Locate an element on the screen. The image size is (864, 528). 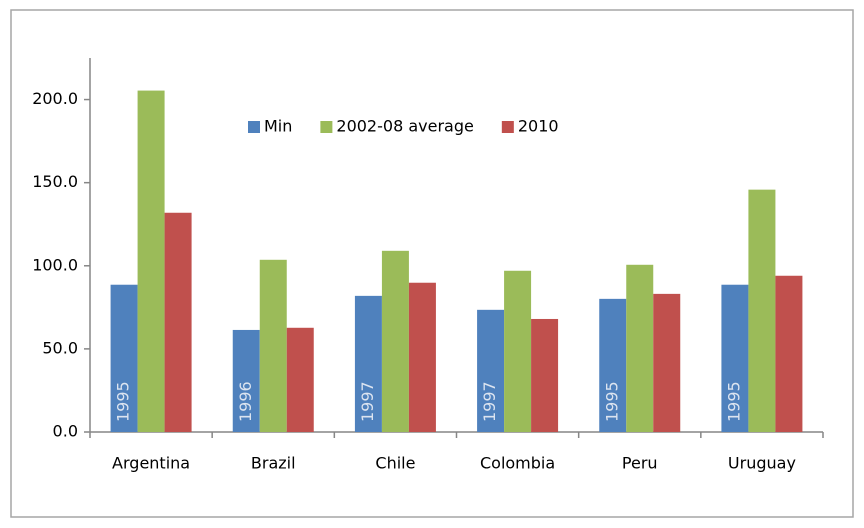
y-tick-label: 50.0 is located at coordinates (60, 347).